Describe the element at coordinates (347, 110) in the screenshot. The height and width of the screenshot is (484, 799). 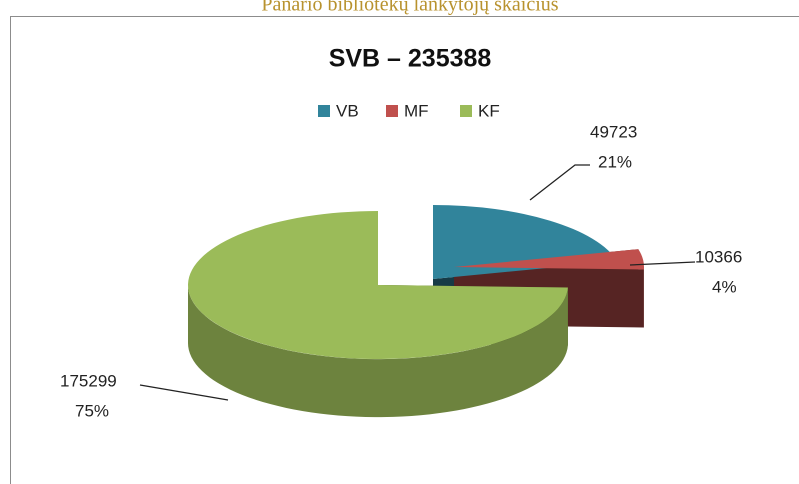
I see `legend-label: VB` at that location.